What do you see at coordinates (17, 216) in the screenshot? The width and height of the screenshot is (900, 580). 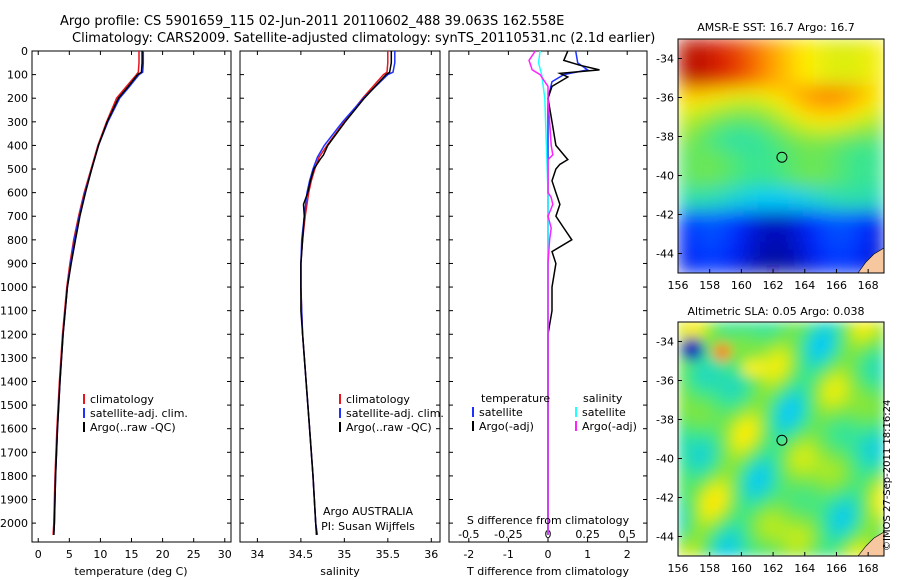 I see `depth-tick-label: 700` at bounding box center [17, 216].